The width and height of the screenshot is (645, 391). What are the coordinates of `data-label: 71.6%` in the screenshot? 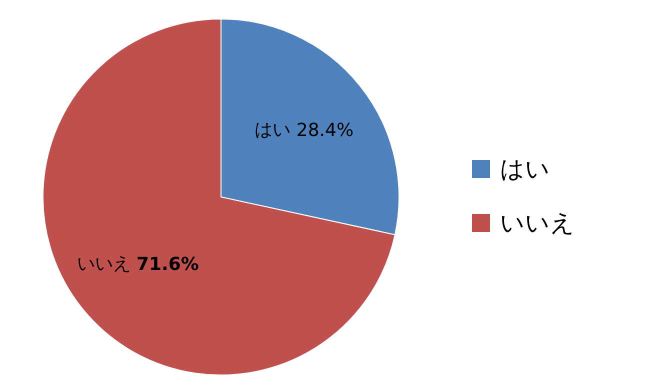 It's located at (167, 264).